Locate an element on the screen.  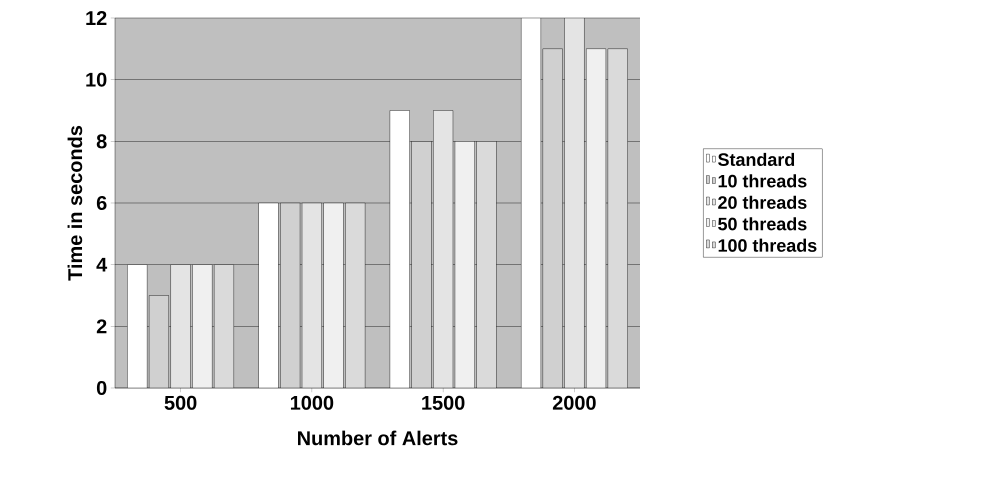
x-axis-title: Number of Alerts is located at coordinates (378, 438).